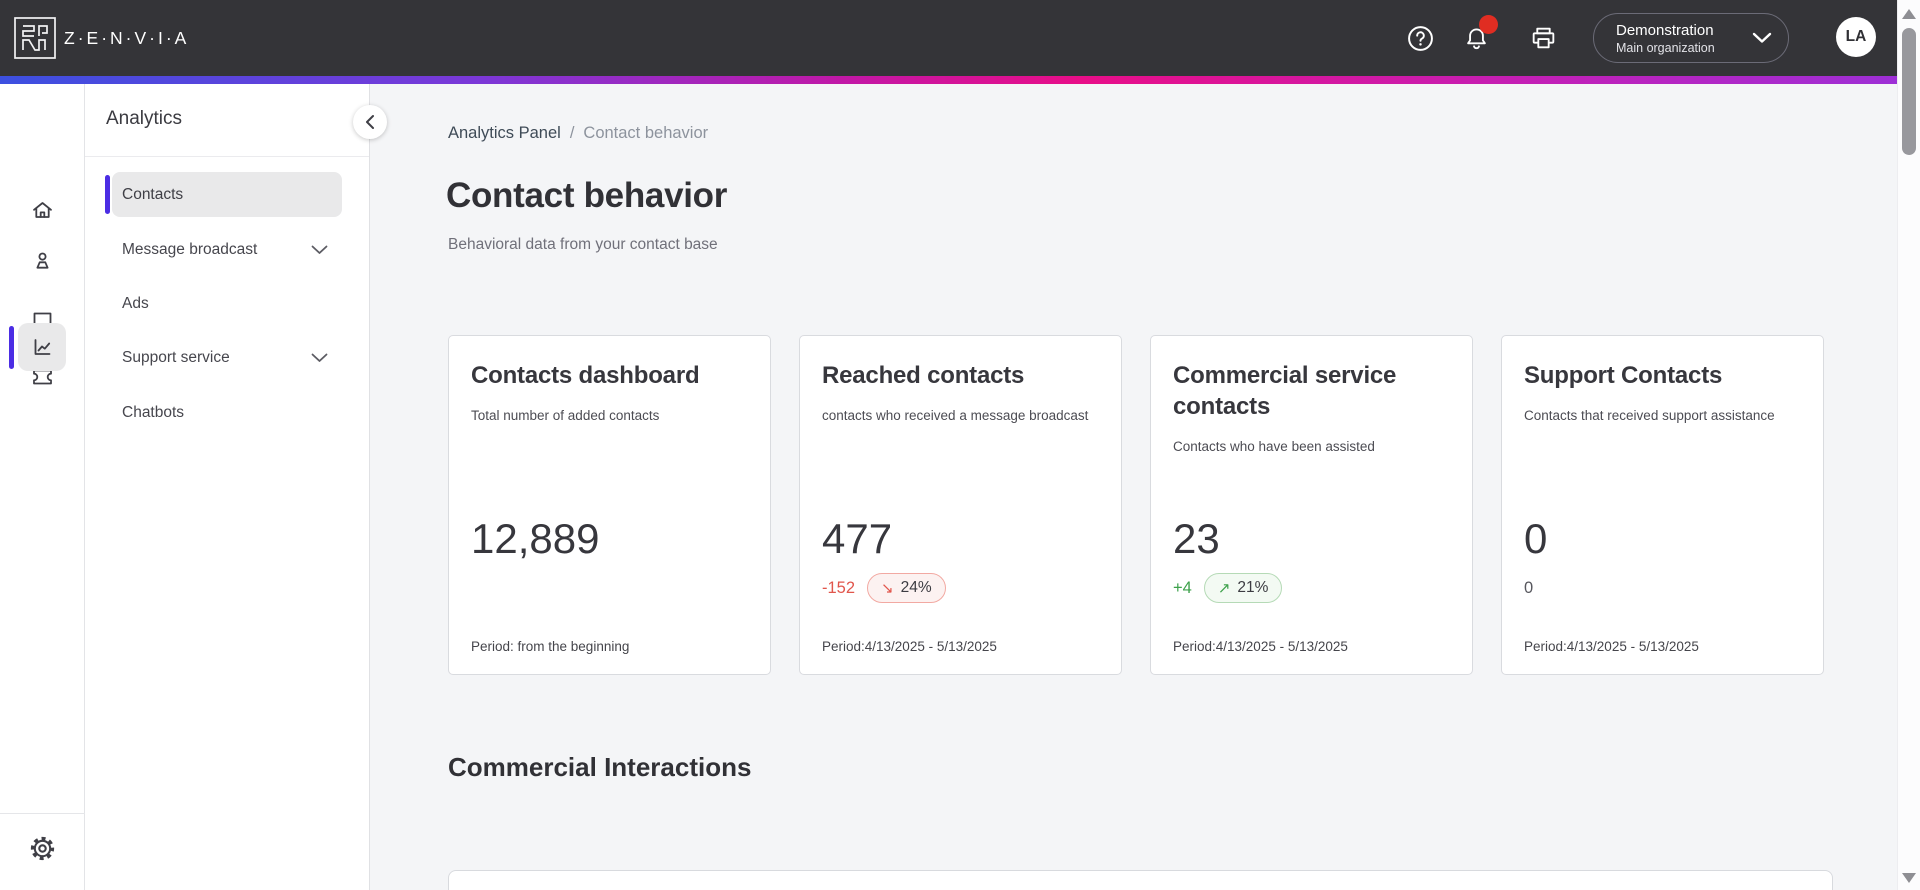  What do you see at coordinates (1224, 589) in the screenshot?
I see `arrow-up-right-icon: ↗` at bounding box center [1224, 589].